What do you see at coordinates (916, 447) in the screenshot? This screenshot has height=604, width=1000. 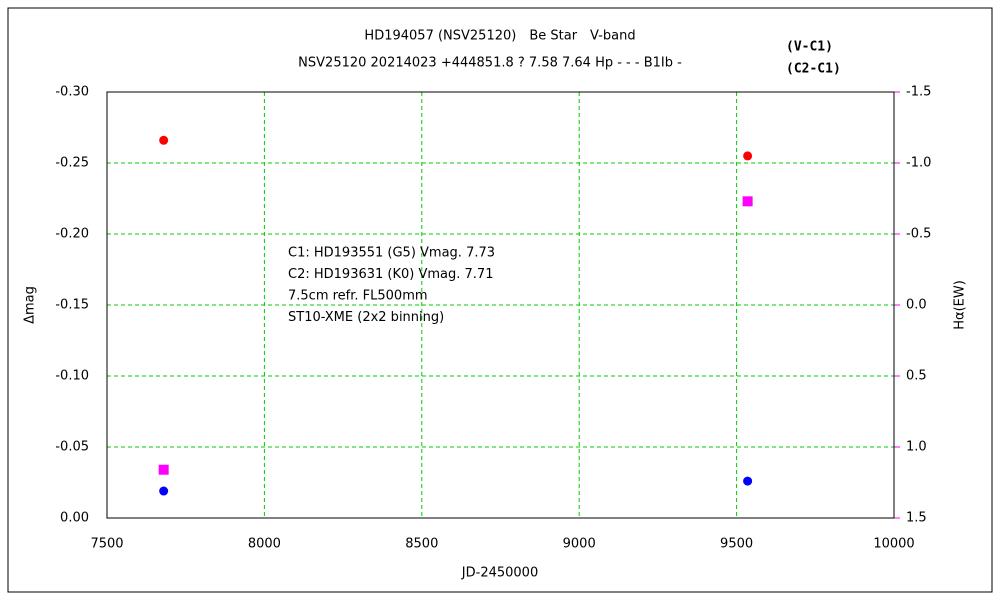 I see `y2-tick-label: 1.0` at bounding box center [916, 447].